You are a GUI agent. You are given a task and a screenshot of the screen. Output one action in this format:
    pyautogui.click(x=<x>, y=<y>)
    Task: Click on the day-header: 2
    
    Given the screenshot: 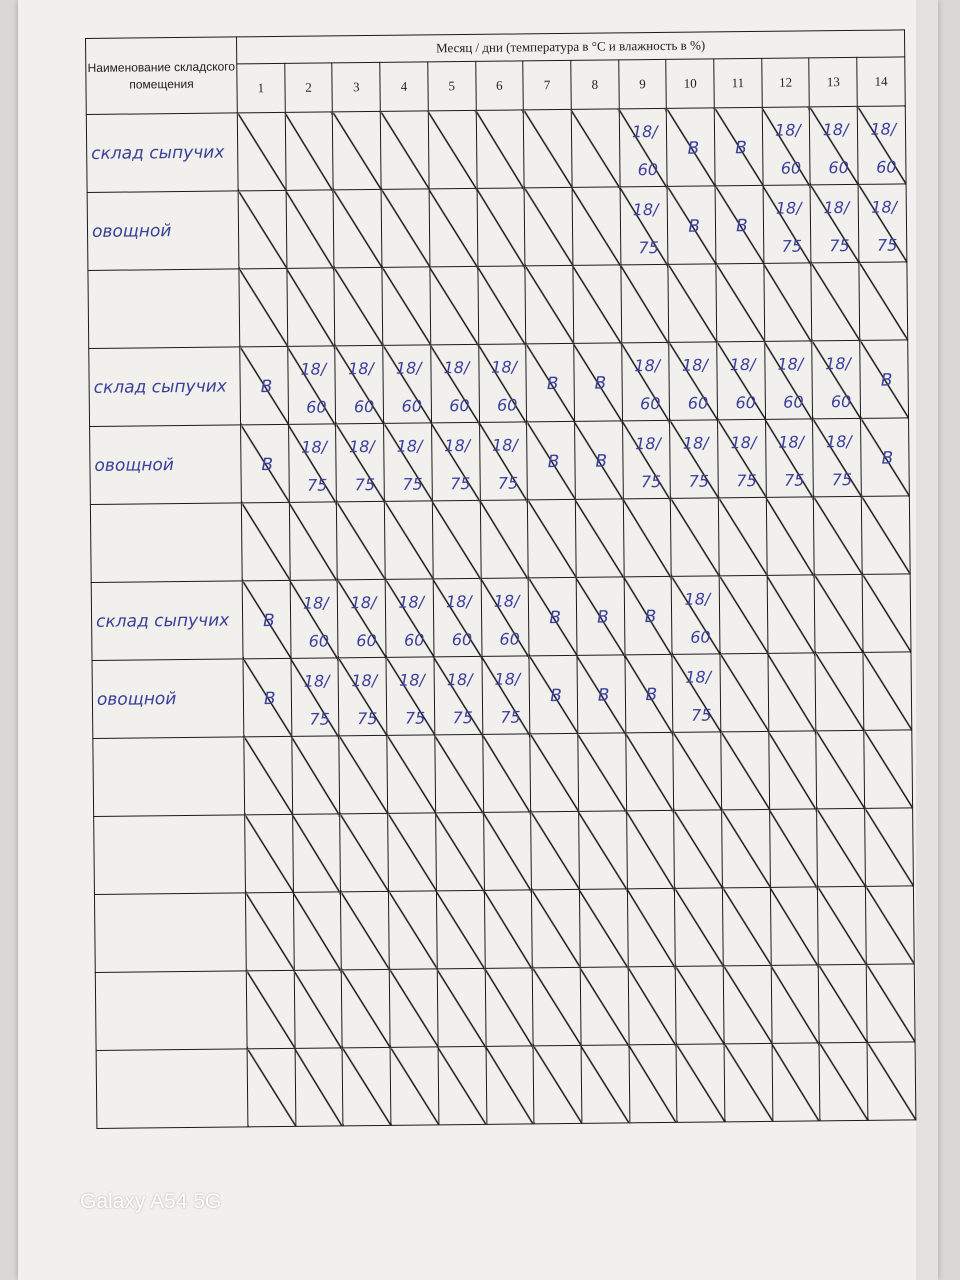 What is the action you would take?
    pyautogui.click(x=308, y=87)
    